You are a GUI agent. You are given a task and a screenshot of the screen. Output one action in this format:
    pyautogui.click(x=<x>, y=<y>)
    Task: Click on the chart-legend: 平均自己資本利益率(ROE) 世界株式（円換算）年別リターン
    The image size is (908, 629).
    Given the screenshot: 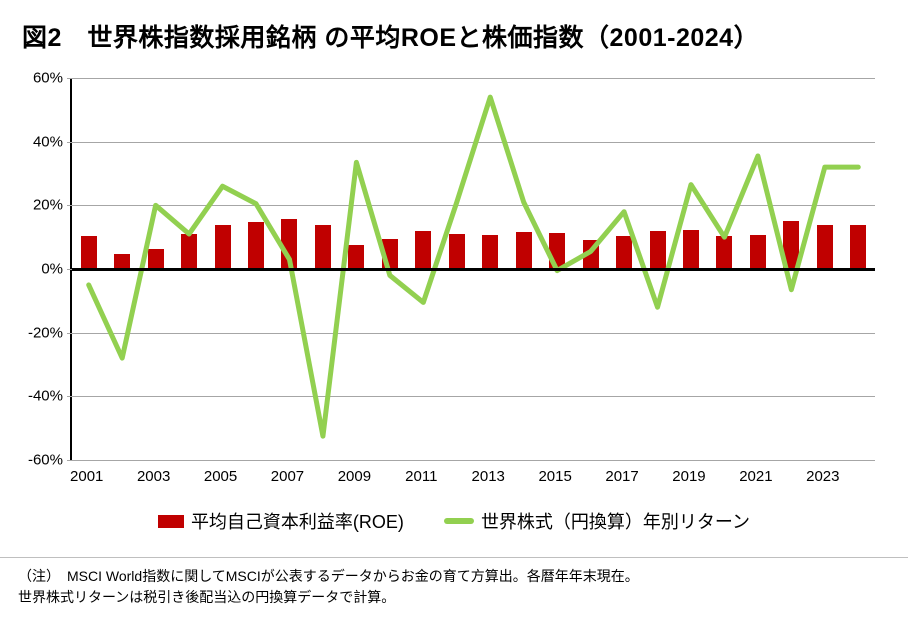 What is the action you would take?
    pyautogui.click(x=454, y=521)
    